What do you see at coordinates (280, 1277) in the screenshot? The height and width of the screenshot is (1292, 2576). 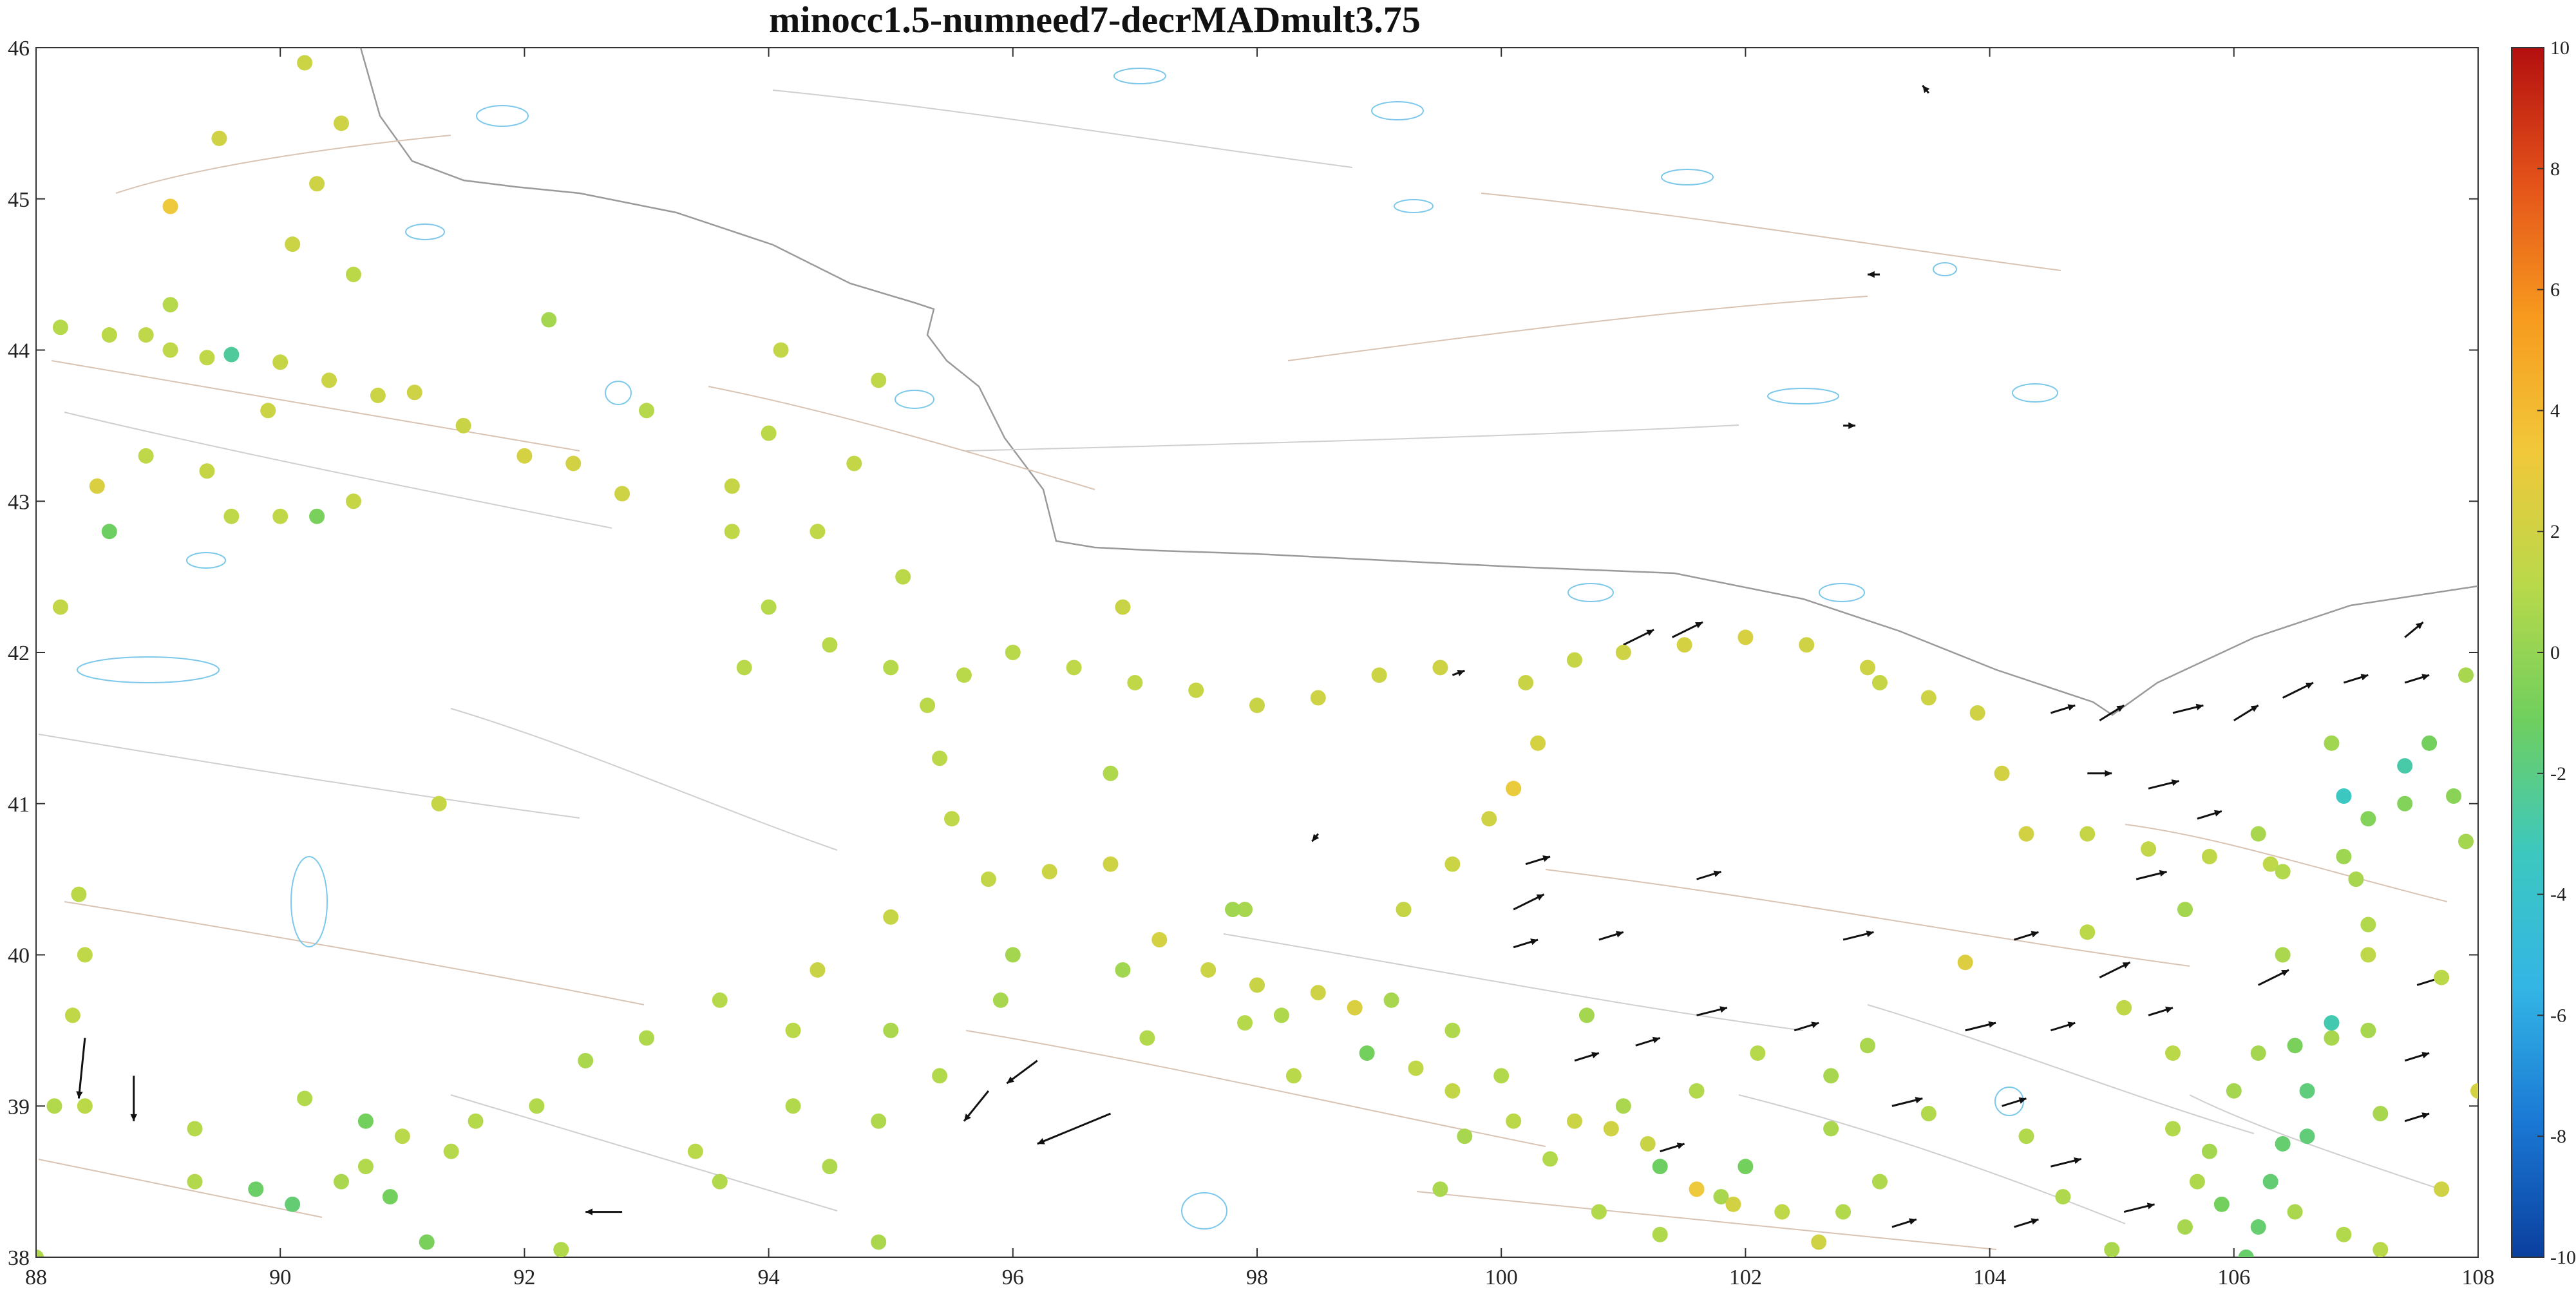 I see `x-tick-label: 90` at bounding box center [280, 1277].